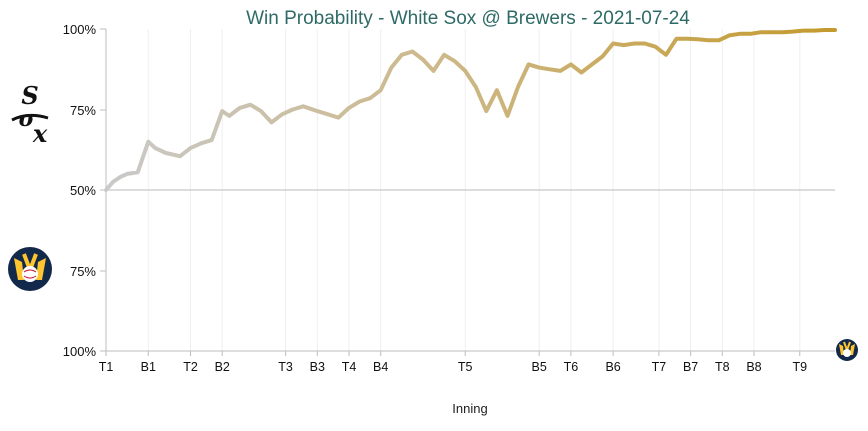  I want to click on brewers-logo, so click(30, 269).